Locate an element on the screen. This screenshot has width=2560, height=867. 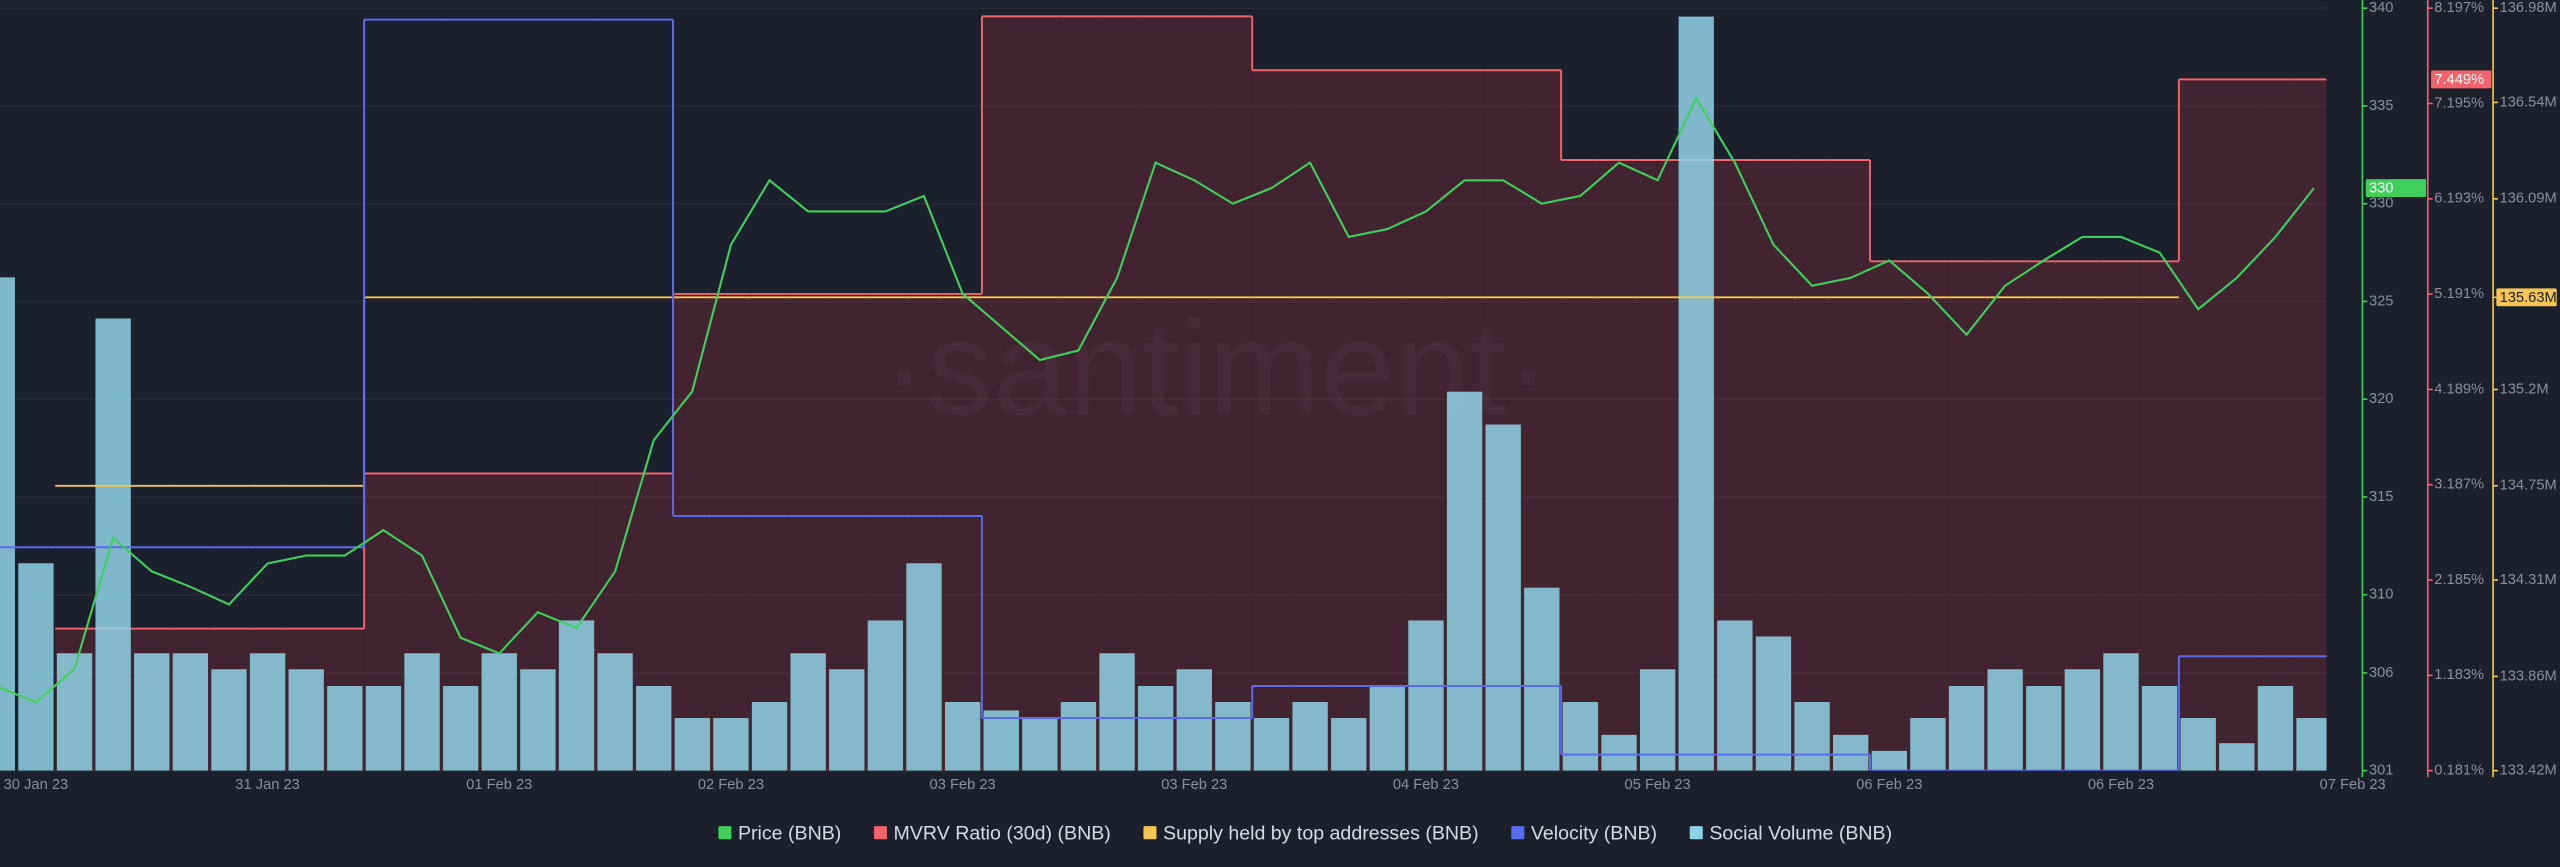
y-tick-label: 8.197% is located at coordinates (2459, 8).